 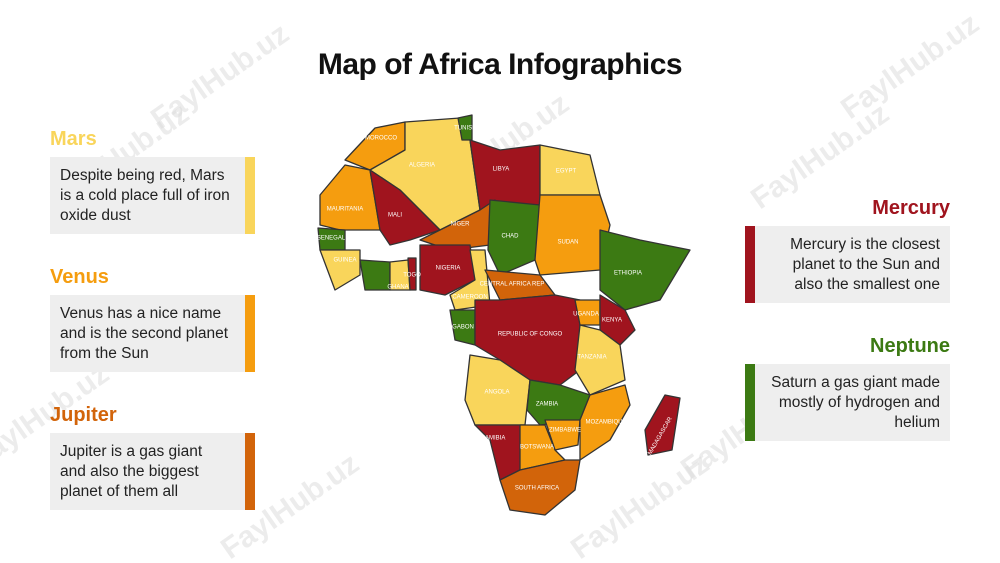 What do you see at coordinates (496, 393) in the screenshot?
I see `country-label: ANGOLA` at bounding box center [496, 393].